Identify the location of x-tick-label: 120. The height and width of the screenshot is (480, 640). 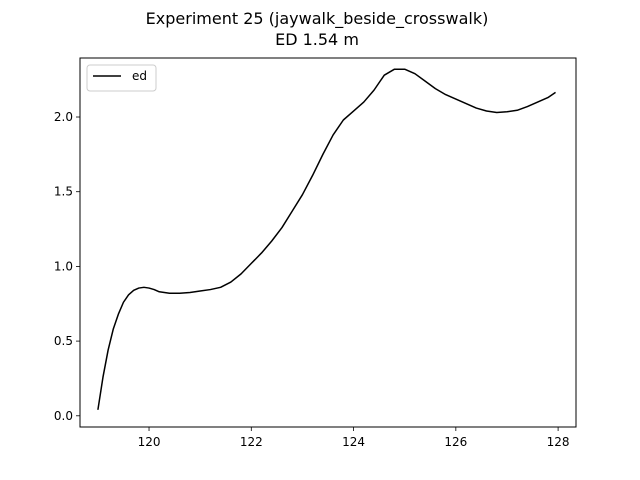
(149, 442).